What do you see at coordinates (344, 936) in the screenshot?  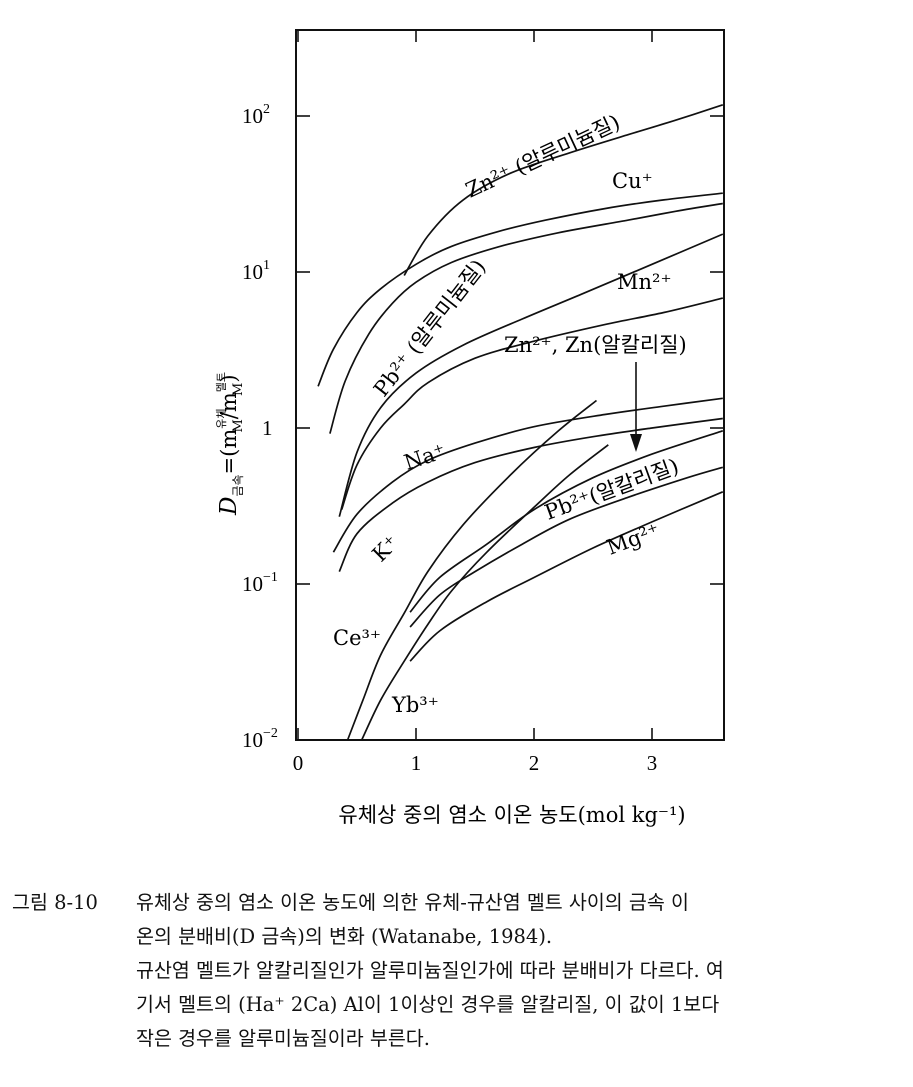 I see `caption-line: 온의 분배비(D 금속)의 변화 (Watanabe, 1984).` at bounding box center [344, 936].